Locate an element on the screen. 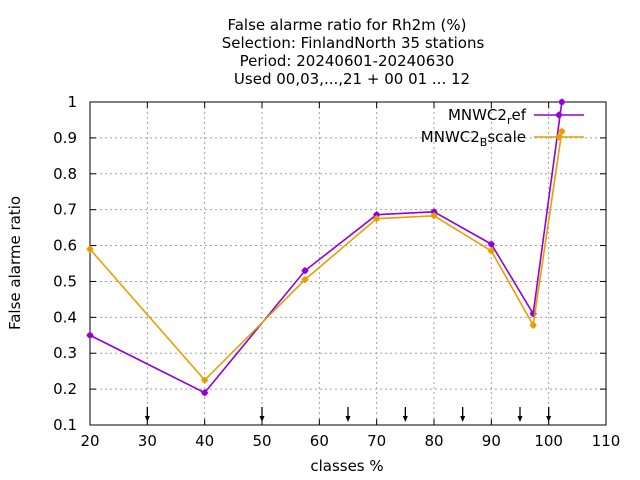  x-tick-label: 100 is located at coordinates (548, 441).